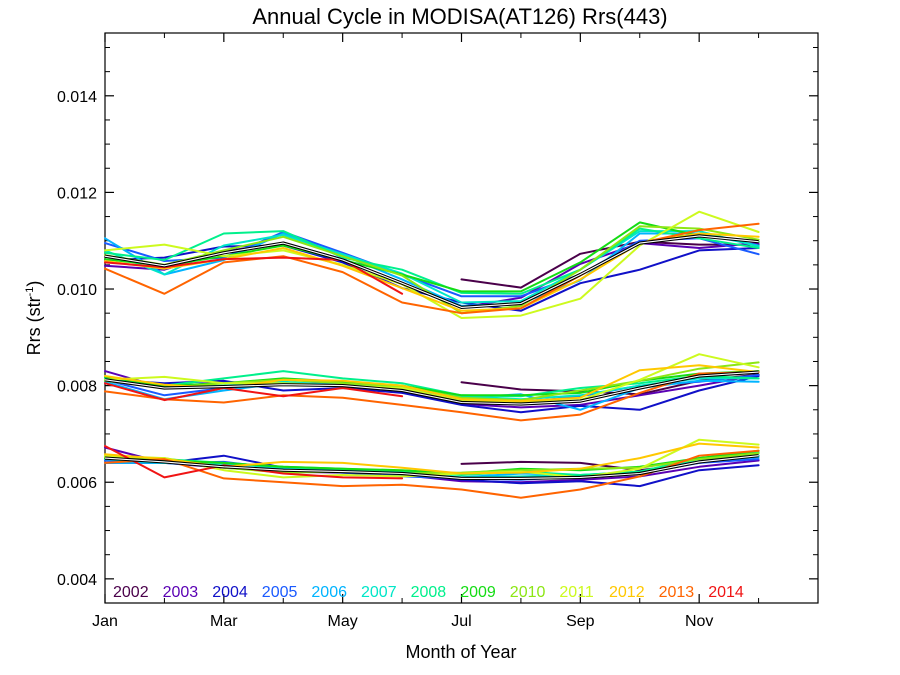 The width and height of the screenshot is (900, 675). Describe the element at coordinates (77, 290) in the screenshot. I see `y-tick-label: 0.010` at that location.